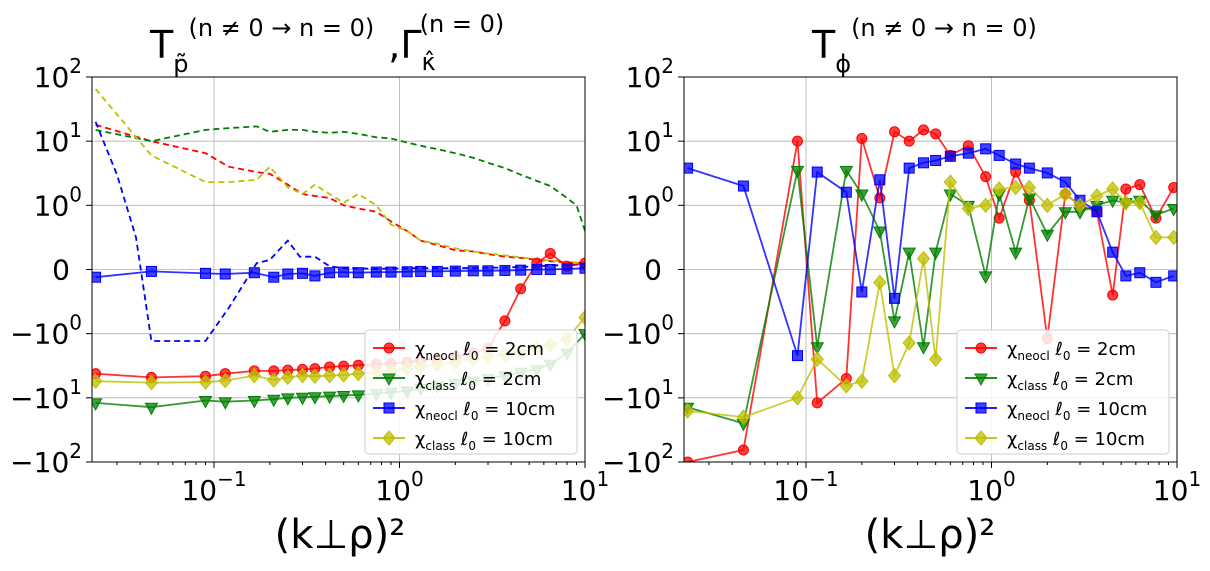 This screenshot has width=1210, height=571. What do you see at coordinates (1063, 392) in the screenshot?
I see `legend-box` at bounding box center [1063, 392].